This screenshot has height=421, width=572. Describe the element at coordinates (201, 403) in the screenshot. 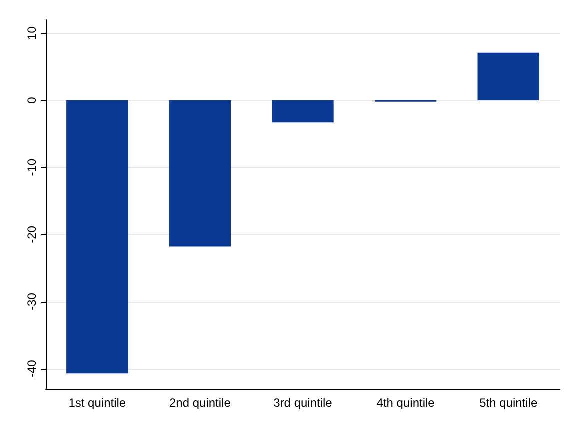

I see `x-tick-label: 2nd quintile` at that location.